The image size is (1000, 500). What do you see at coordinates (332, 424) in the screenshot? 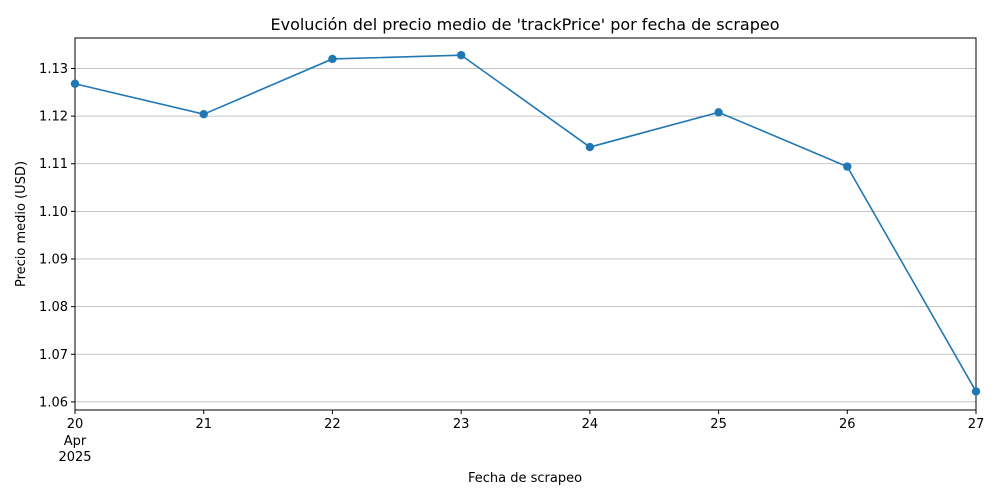
I see `x-tick-label: 22` at bounding box center [332, 424].